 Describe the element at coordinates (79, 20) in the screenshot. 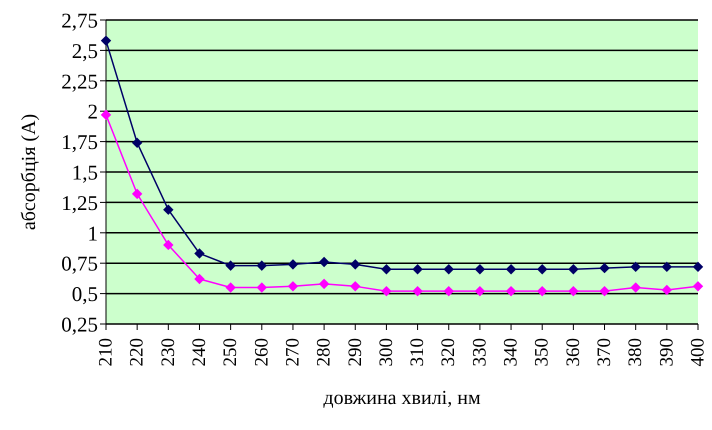

I see `y-tick-label: 2,75` at that location.